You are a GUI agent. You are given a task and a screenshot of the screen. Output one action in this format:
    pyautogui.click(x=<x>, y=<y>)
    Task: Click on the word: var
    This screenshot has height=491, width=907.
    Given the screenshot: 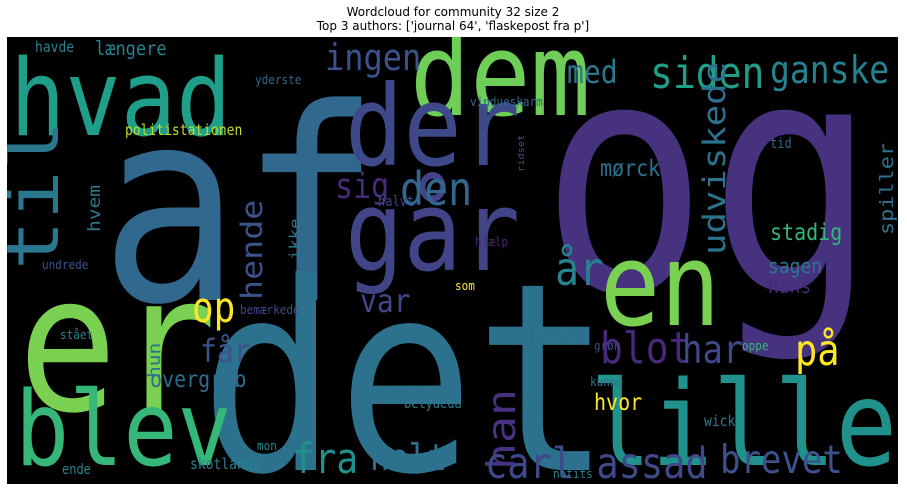 What is the action you would take?
    pyautogui.click(x=385, y=301)
    